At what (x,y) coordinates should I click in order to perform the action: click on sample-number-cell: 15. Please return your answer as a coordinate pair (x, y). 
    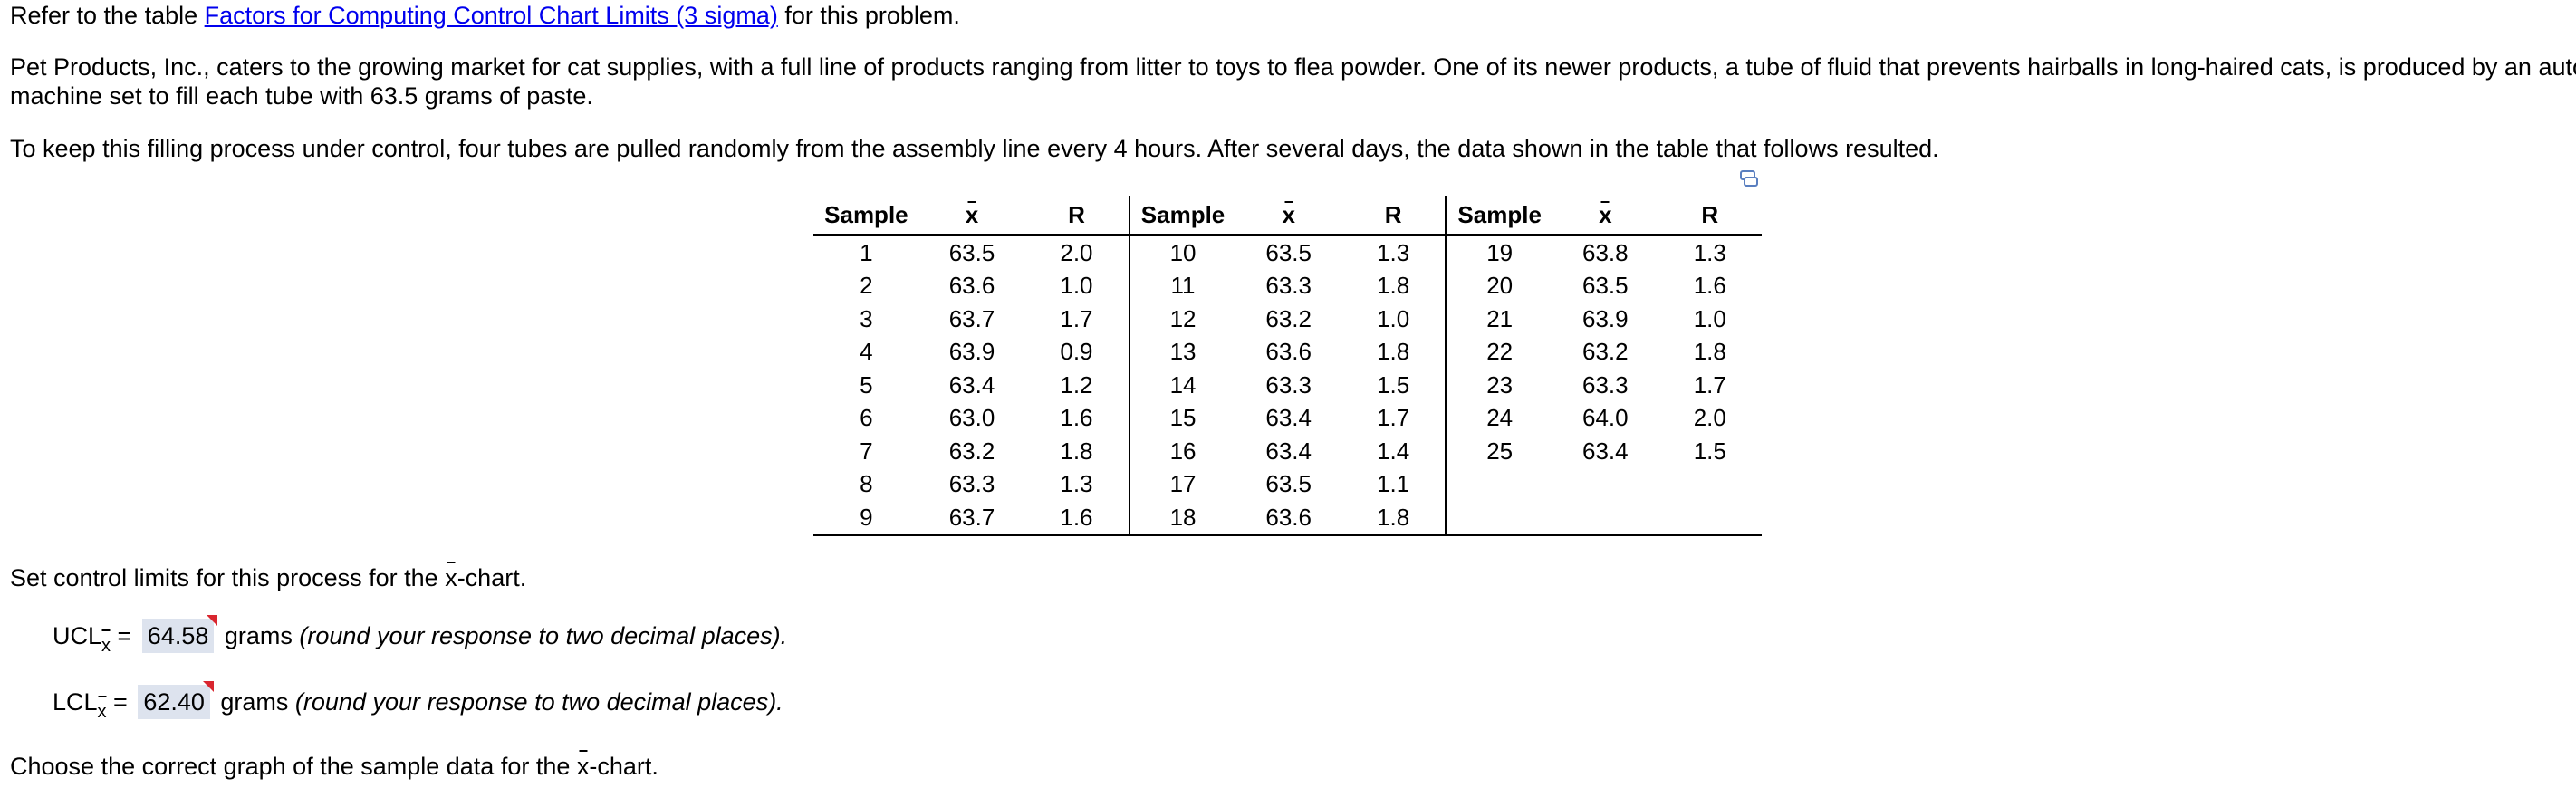
    Looking at the image, I should click on (1182, 418).